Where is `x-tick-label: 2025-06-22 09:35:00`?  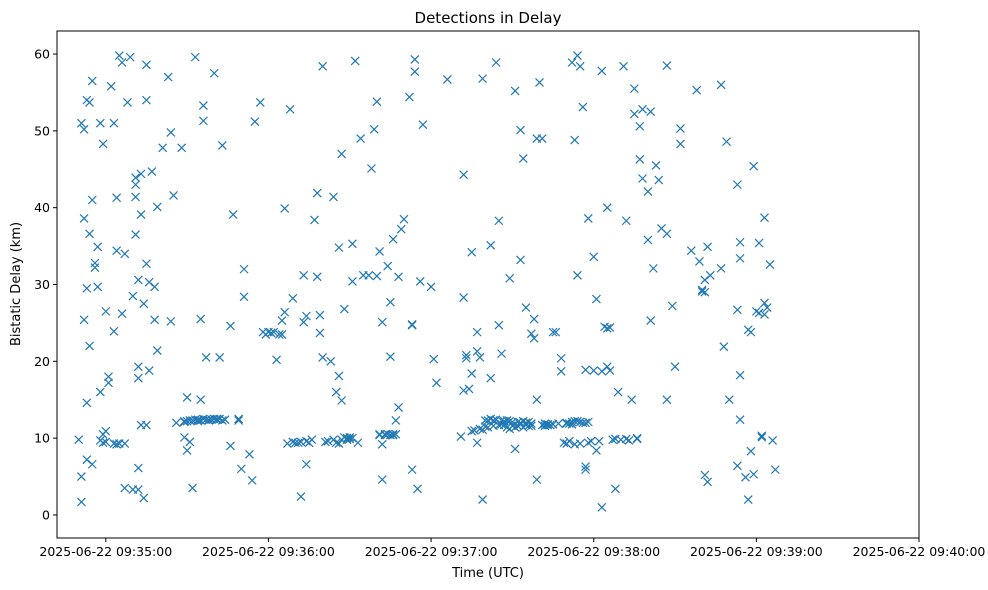 x-tick-label: 2025-06-22 09:35:00 is located at coordinates (105, 551).